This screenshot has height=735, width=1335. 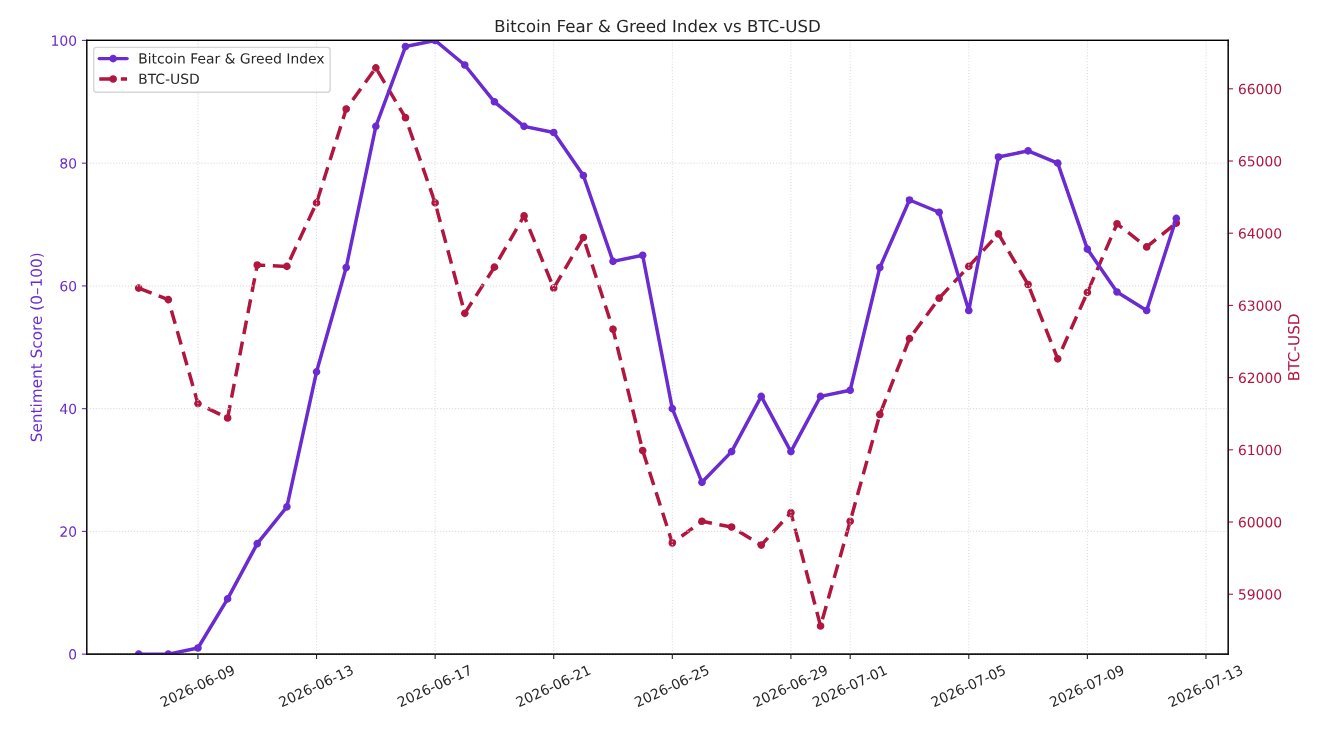 What do you see at coordinates (68, 163) in the screenshot?
I see `y-tick-label: 80` at bounding box center [68, 163].